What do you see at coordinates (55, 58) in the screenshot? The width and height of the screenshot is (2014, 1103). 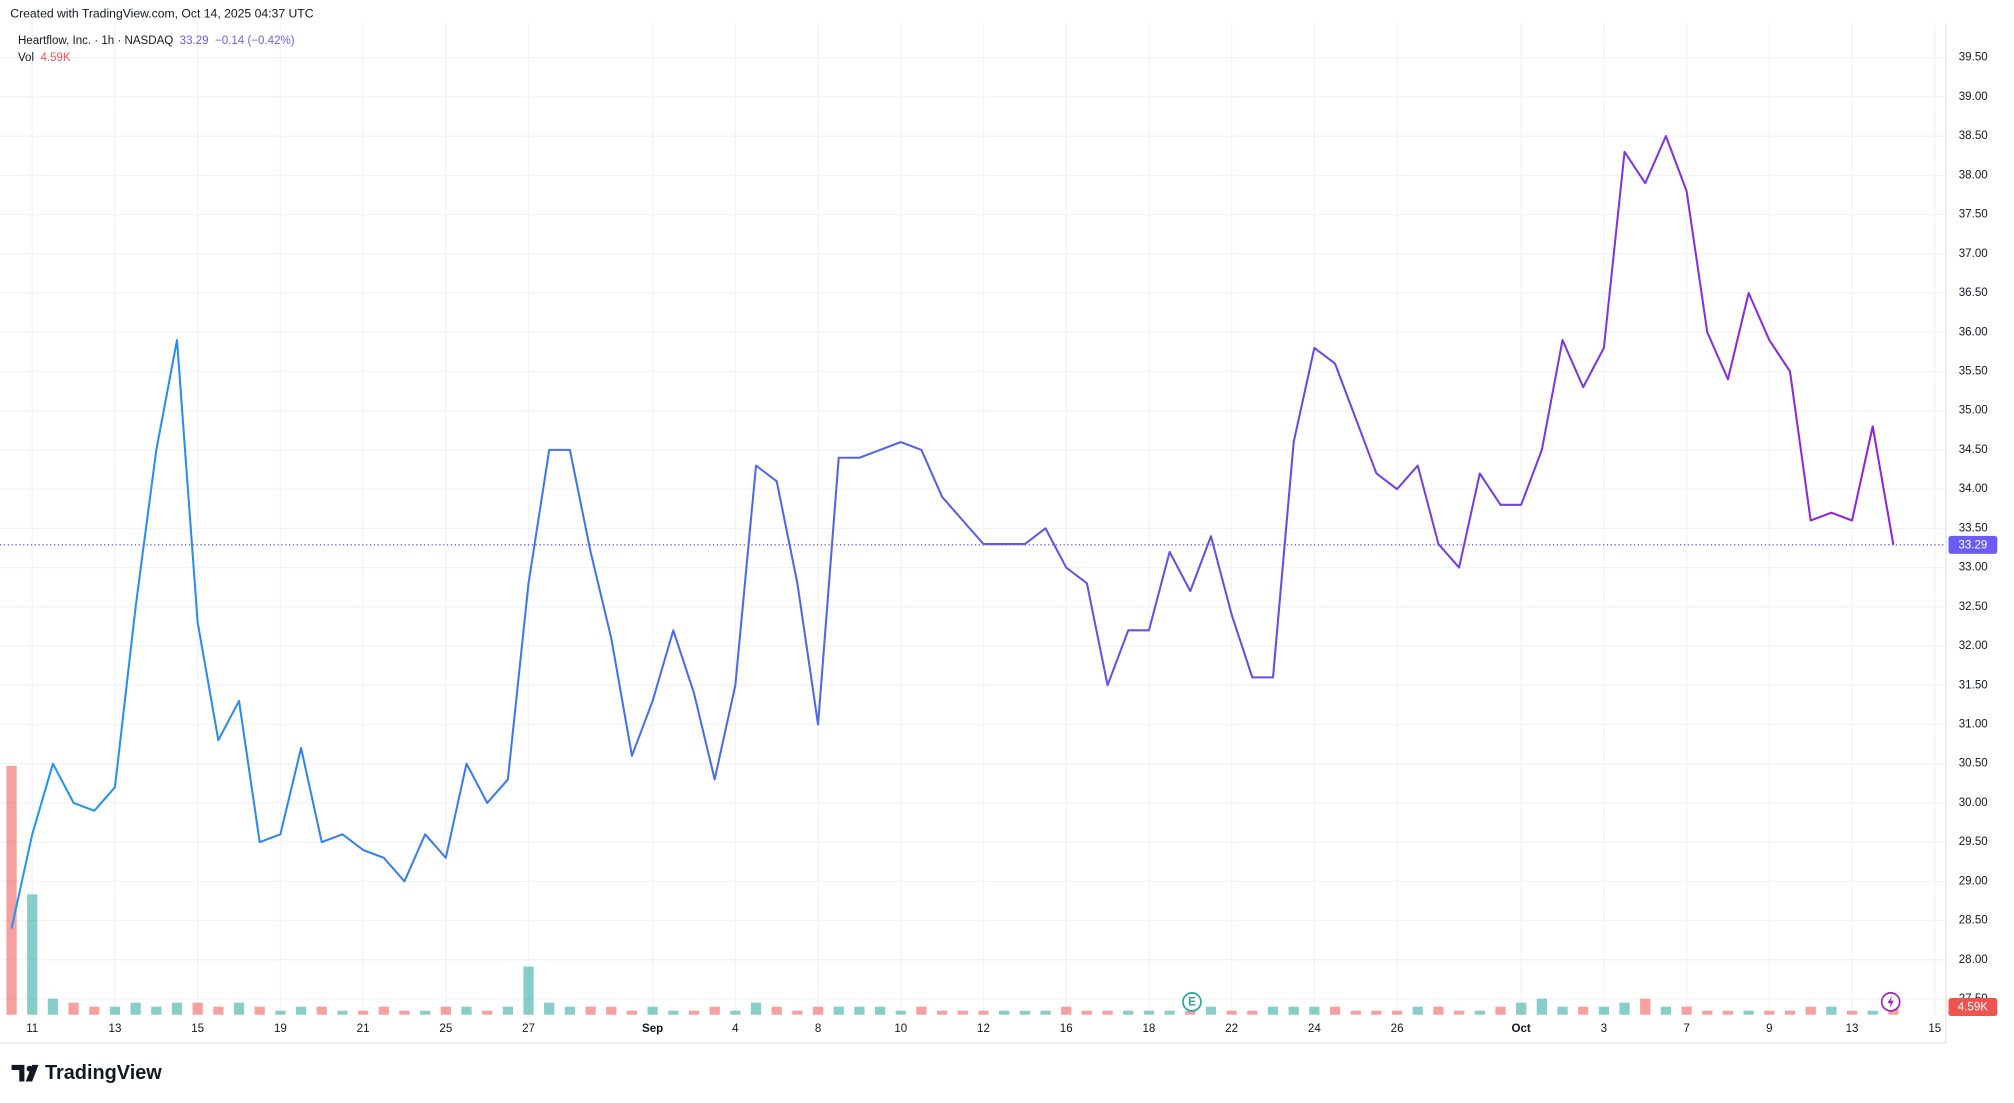 I see `volume-value: 4.59K` at bounding box center [55, 58].